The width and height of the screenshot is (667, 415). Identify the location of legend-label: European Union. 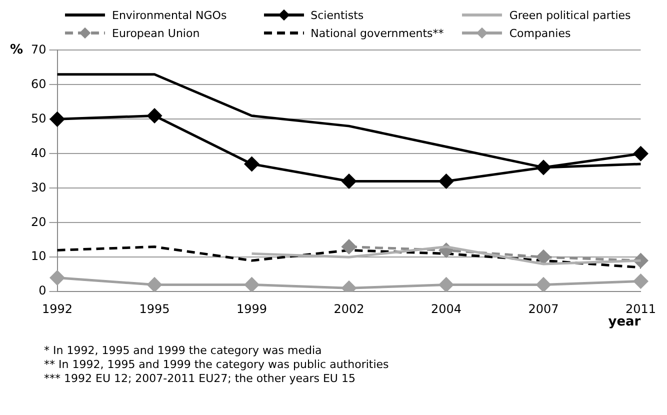
(156, 33).